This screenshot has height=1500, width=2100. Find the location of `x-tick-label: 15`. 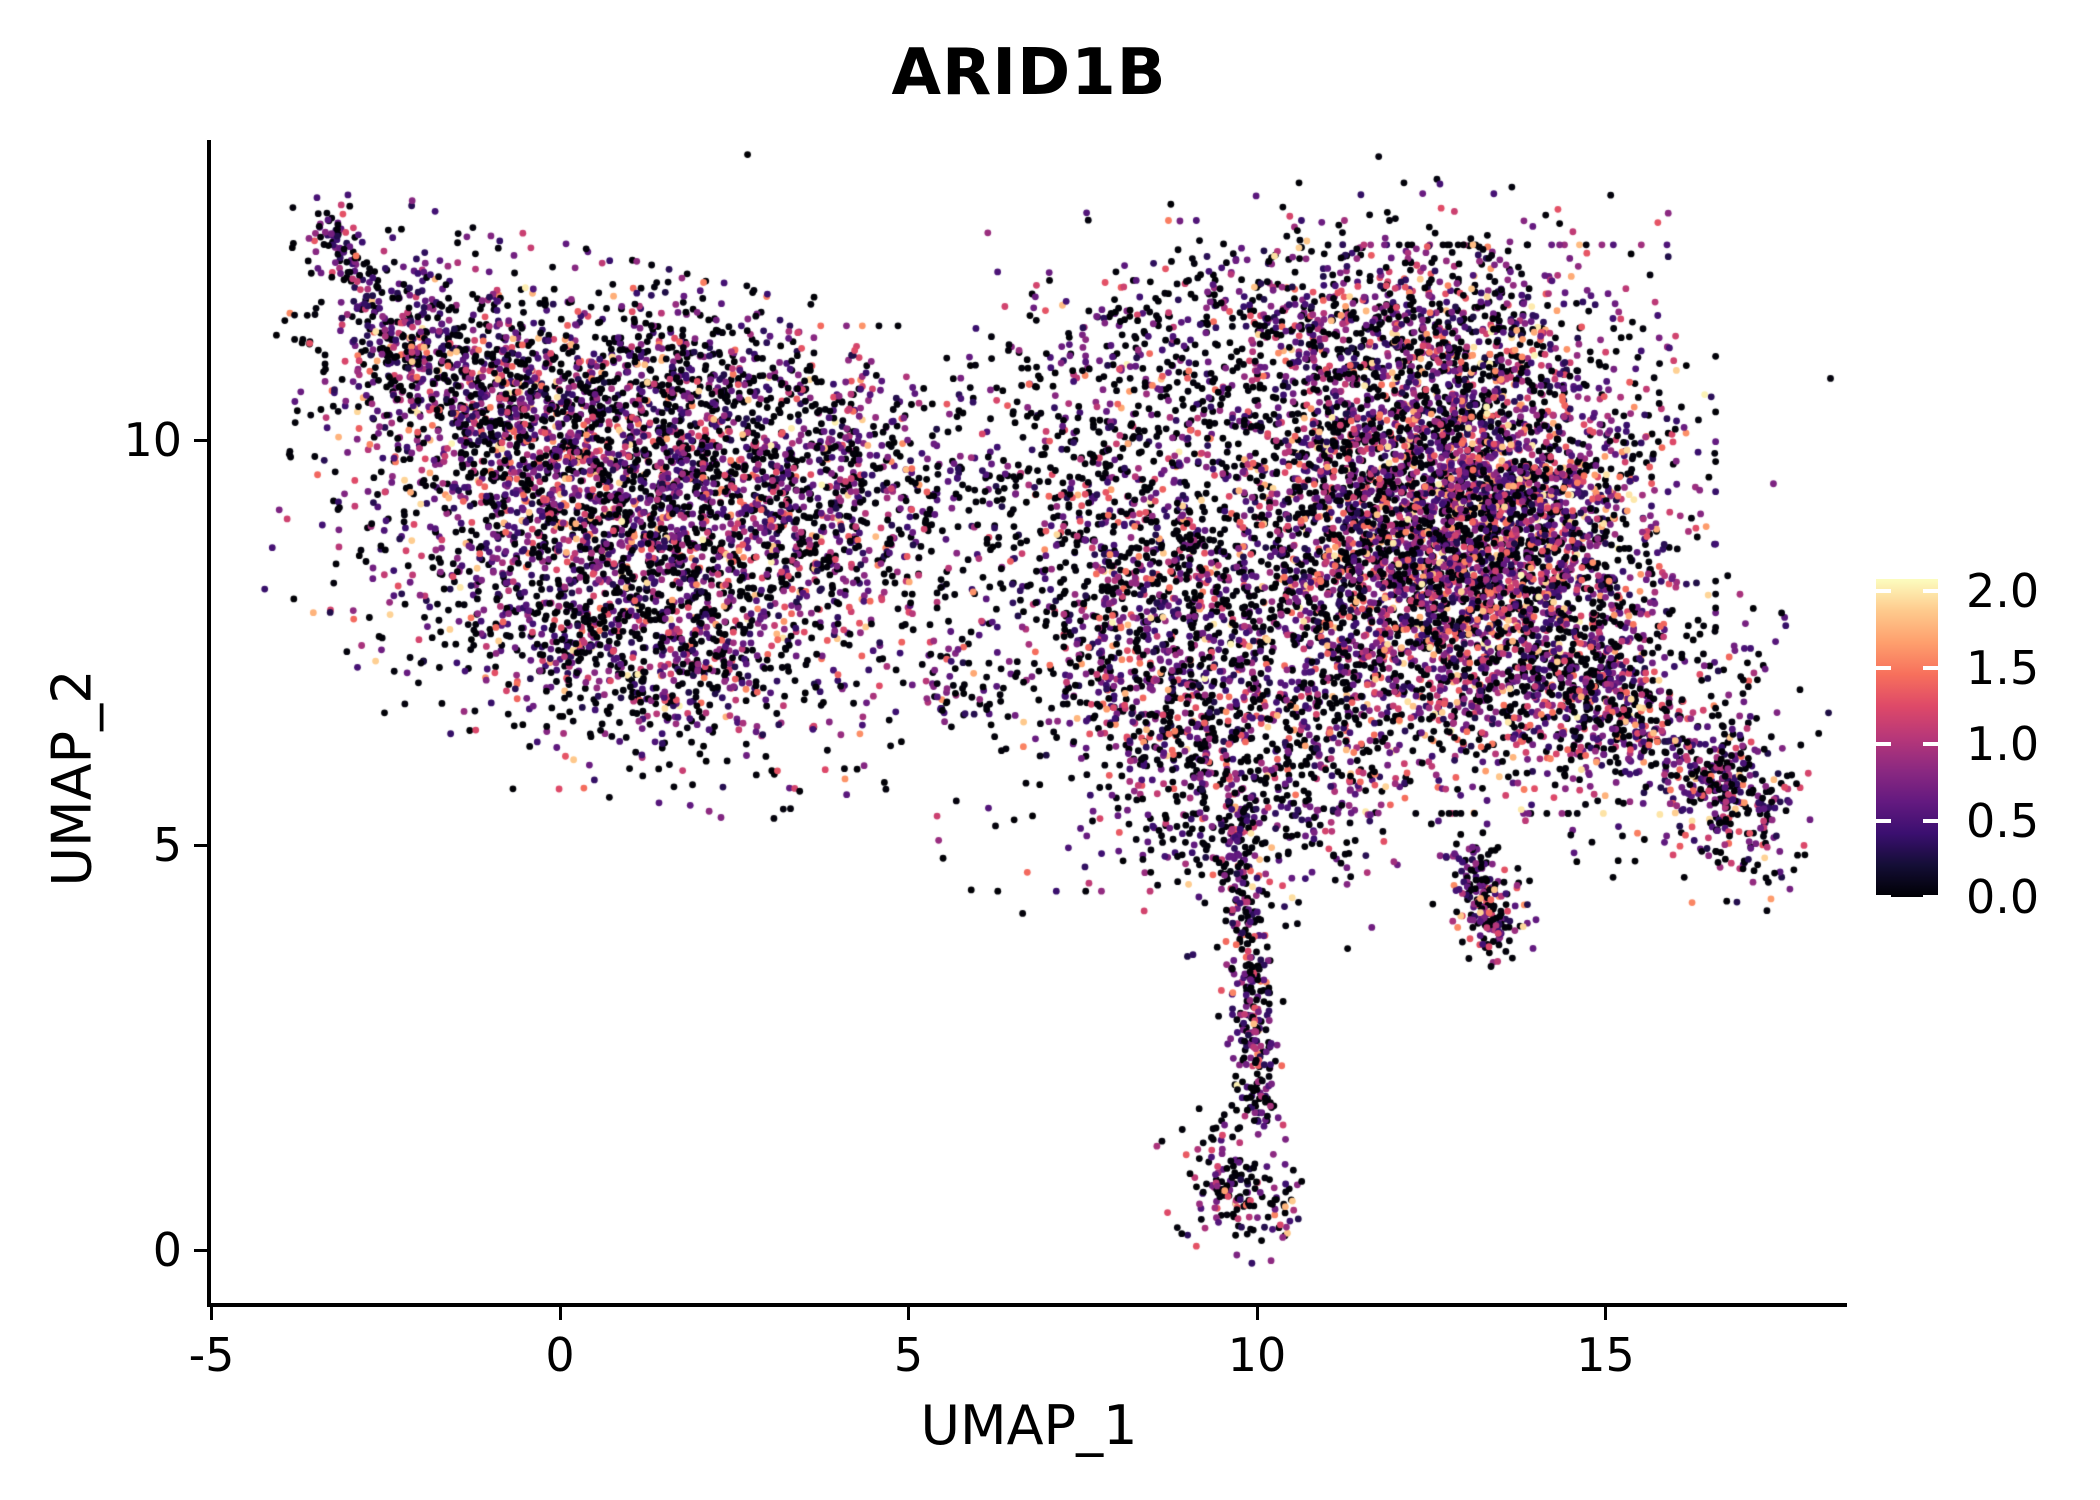

x-tick-label: 15 is located at coordinates (1605, 1355).